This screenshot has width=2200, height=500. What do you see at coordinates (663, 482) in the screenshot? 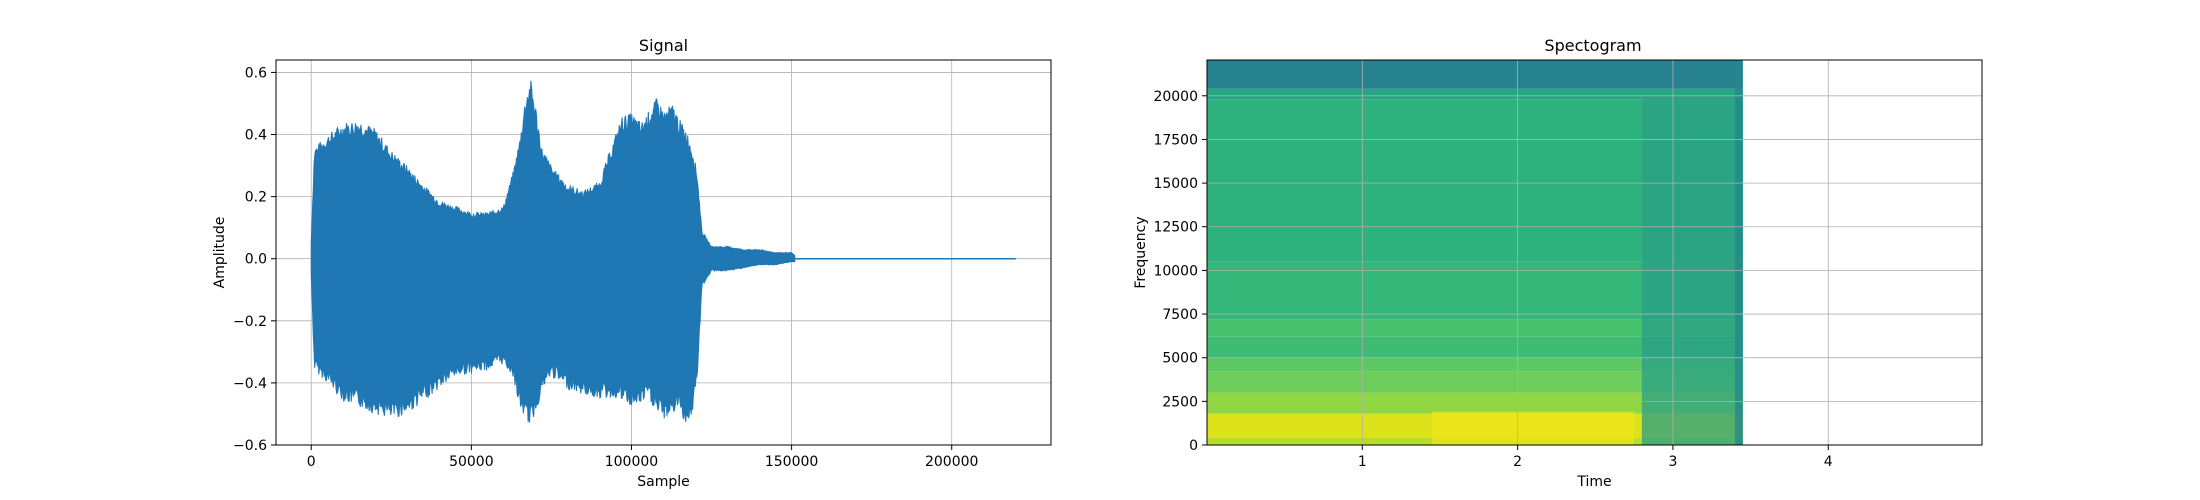
I see `signal-x-label: Sample` at bounding box center [663, 482].